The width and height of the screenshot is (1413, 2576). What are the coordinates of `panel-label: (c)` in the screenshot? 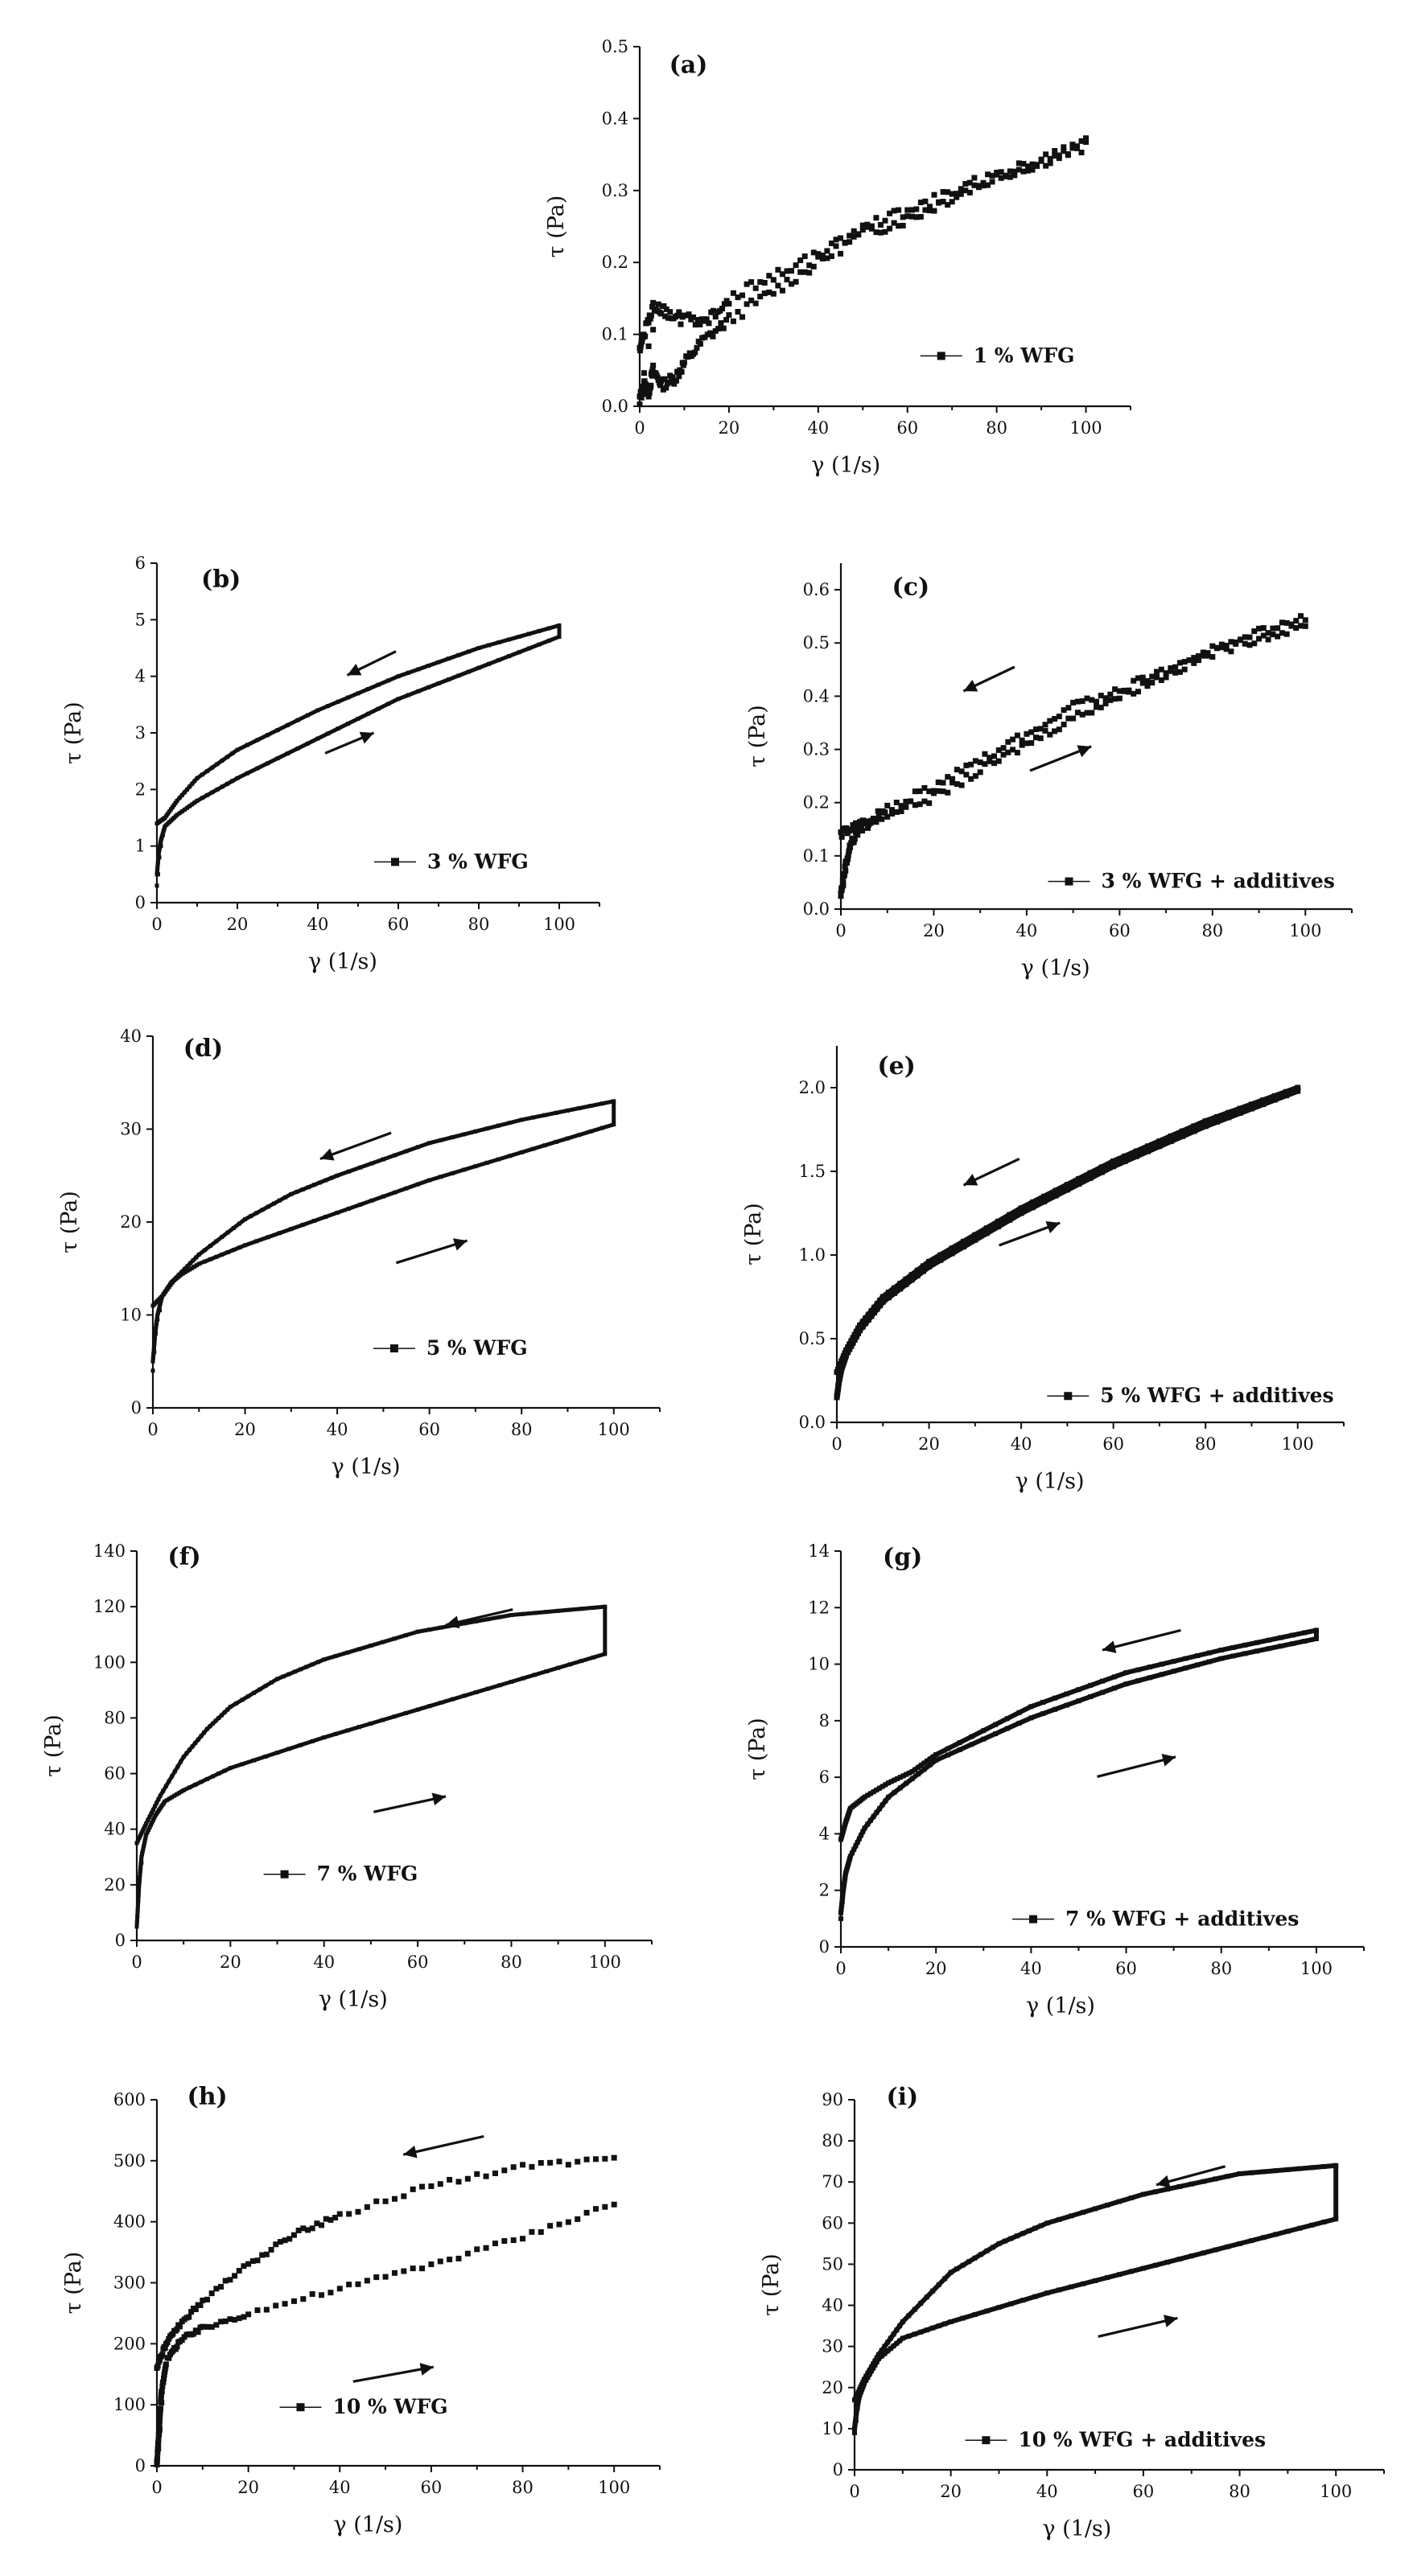 It's located at (911, 588).